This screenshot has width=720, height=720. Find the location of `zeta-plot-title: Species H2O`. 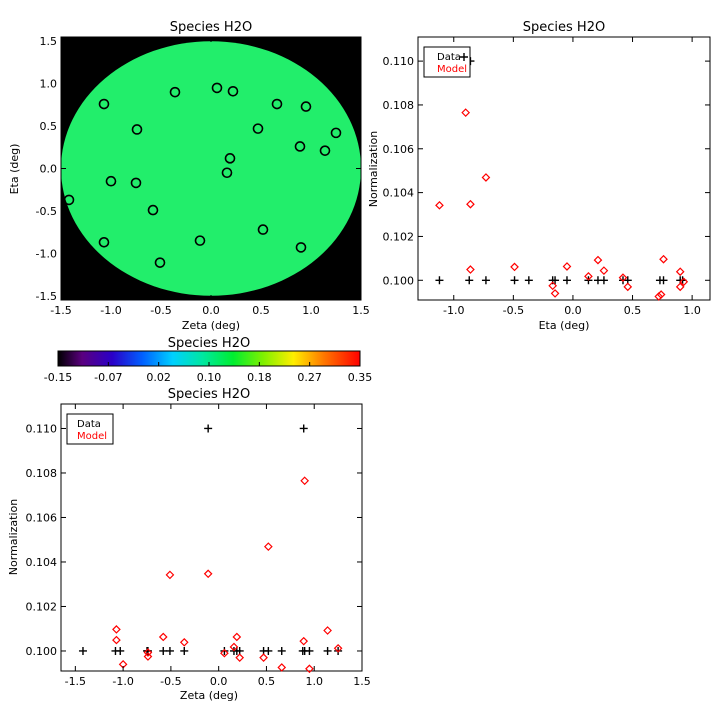

zeta-plot-title: Species H2O is located at coordinates (209, 394).